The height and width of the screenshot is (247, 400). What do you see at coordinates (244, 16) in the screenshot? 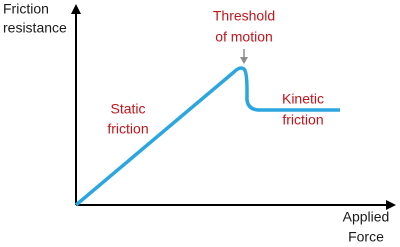
I see `threshold-label: Threshold` at bounding box center [244, 16].